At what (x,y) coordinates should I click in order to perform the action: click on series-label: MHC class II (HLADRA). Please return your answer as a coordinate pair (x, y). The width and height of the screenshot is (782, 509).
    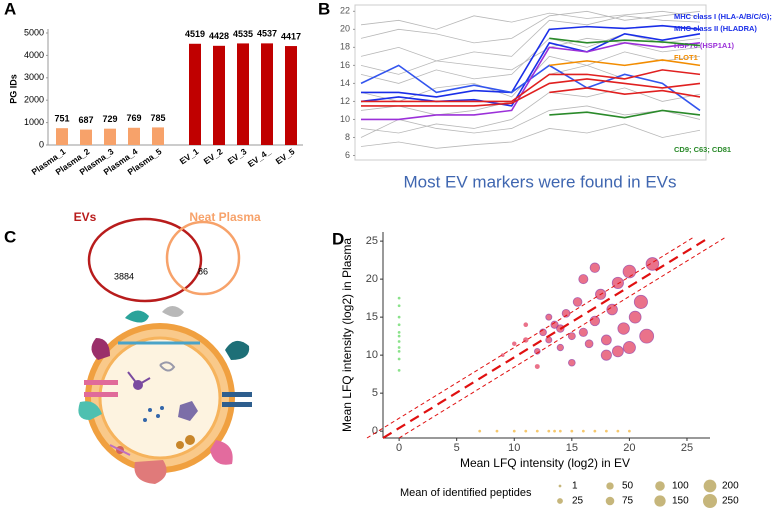
    Looking at the image, I should click on (715, 28).